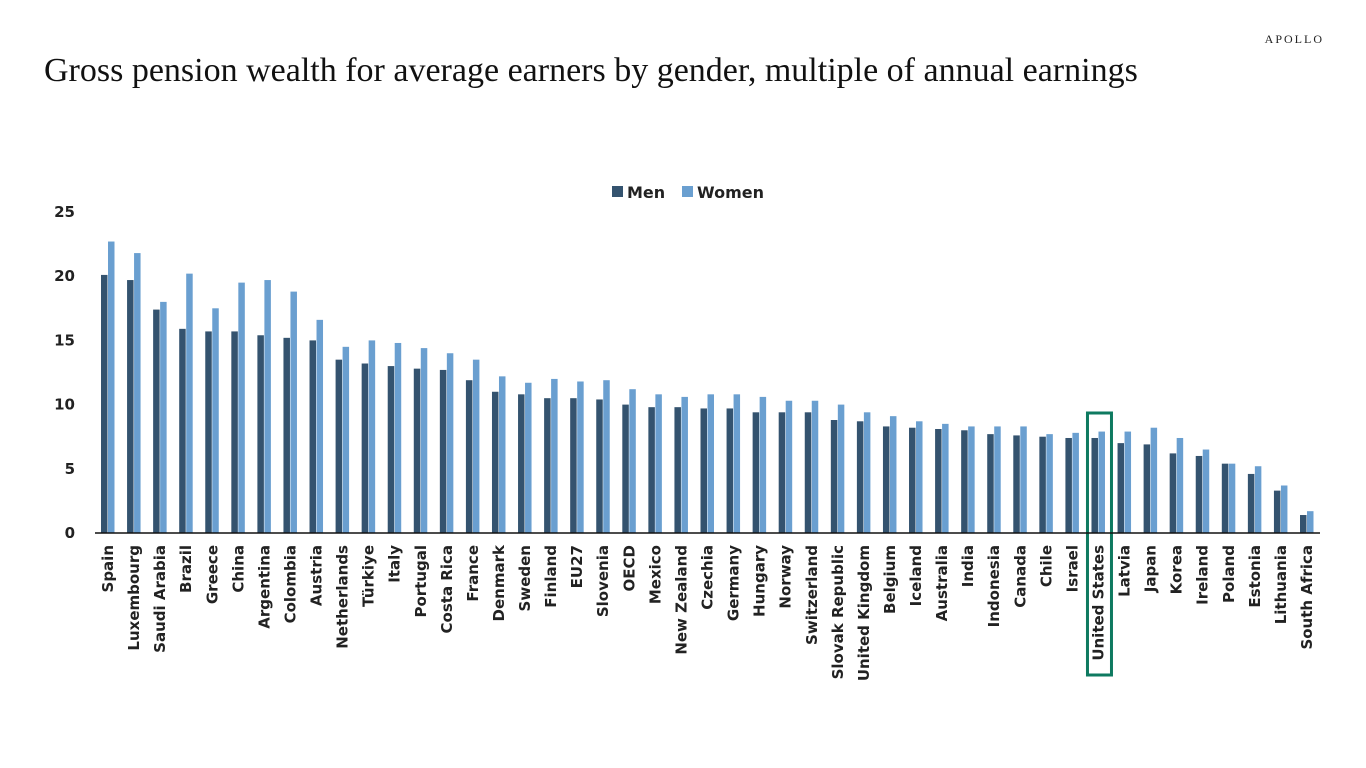 The width and height of the screenshot is (1366, 768). What do you see at coordinates (369, 576) in the screenshot?
I see `x-tick-label: Türkiye` at bounding box center [369, 576].